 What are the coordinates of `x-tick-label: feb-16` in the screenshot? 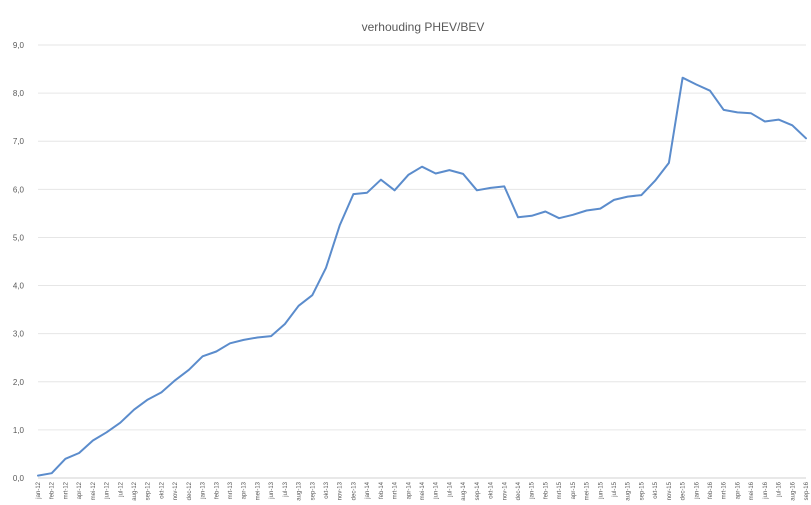 It's located at (711, 490).